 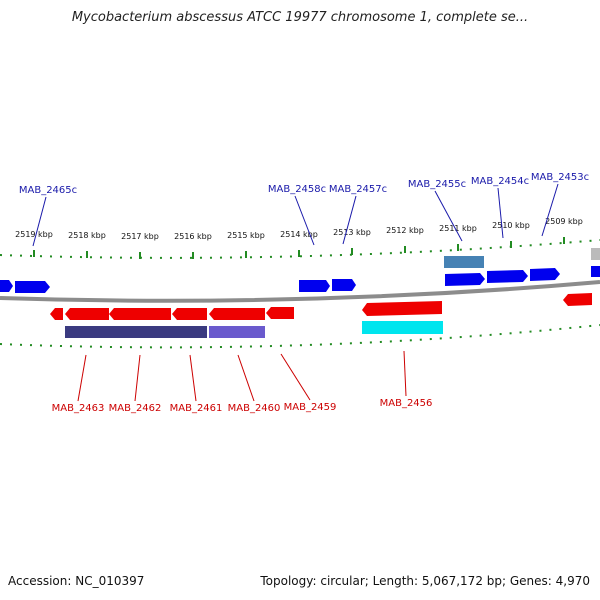 I want to click on kbp-tick-label: 2510 kbp, so click(x=511, y=225).